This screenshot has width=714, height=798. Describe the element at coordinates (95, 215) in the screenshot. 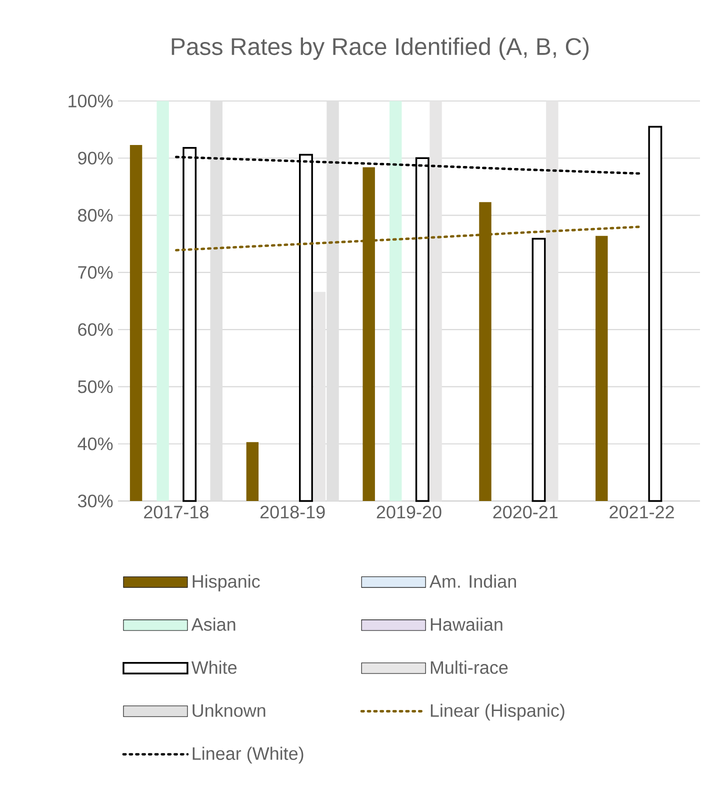

I see `y-tick-label: 80%` at that location.